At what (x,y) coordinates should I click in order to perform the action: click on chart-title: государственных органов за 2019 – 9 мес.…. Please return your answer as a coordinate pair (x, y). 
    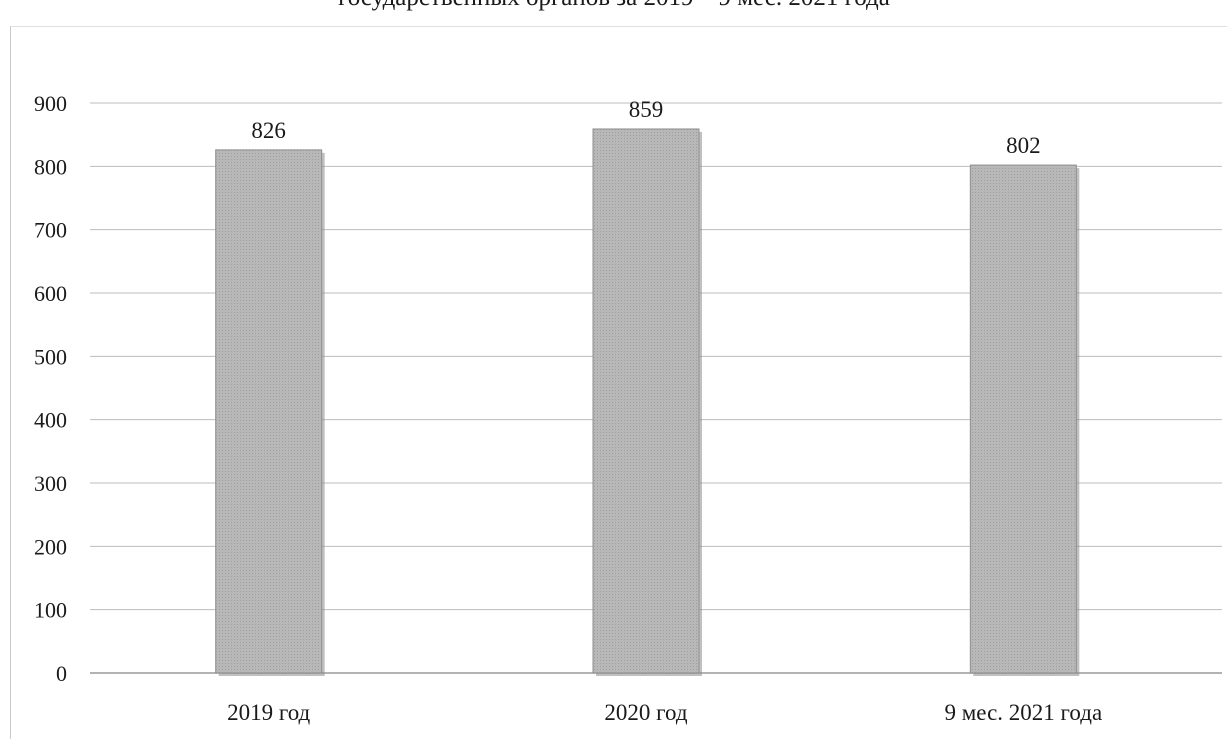
    Looking at the image, I should click on (614, 6).